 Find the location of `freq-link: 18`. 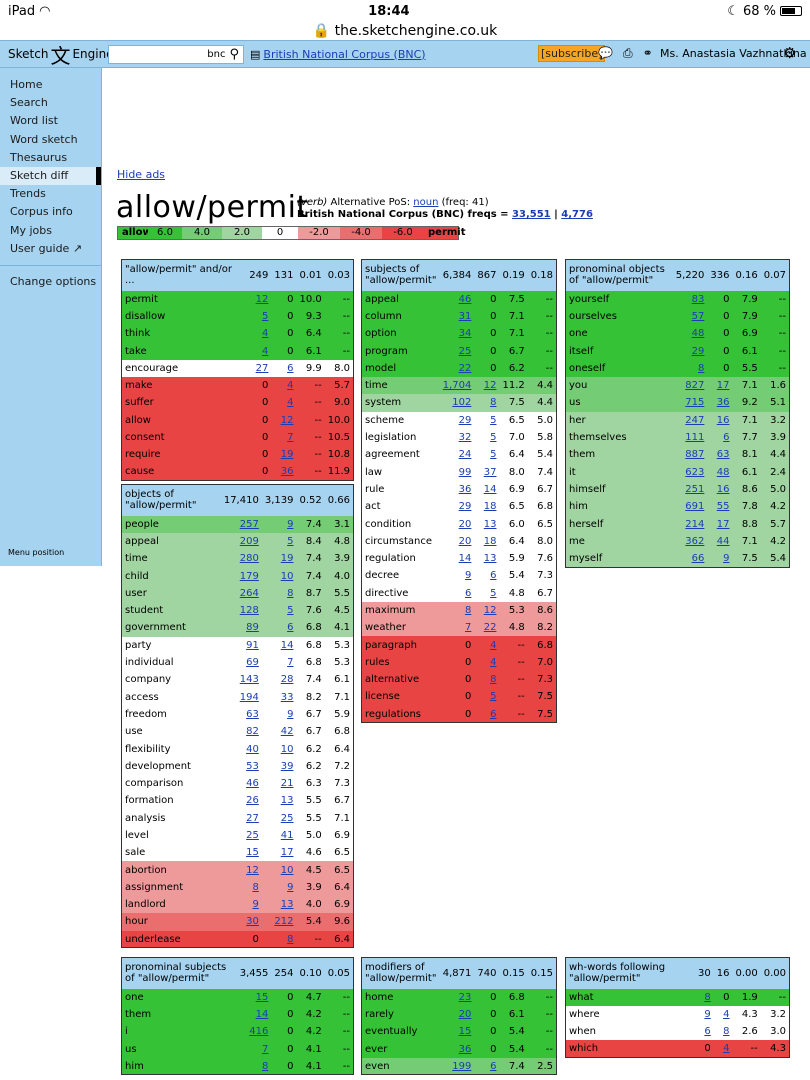

freq-link: 18 is located at coordinates (490, 507).